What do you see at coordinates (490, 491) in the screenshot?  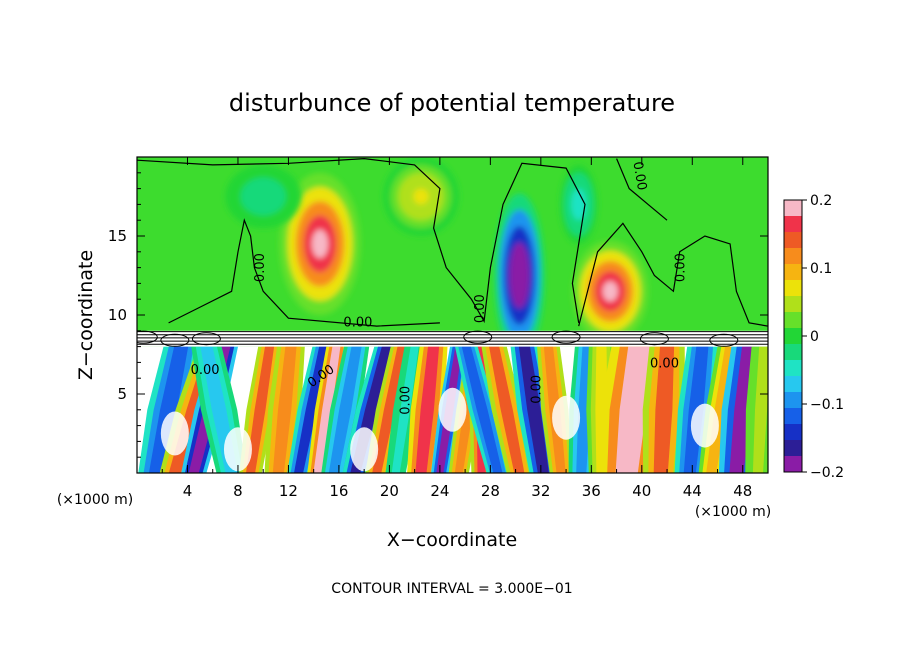 I see `x-tick-label: 28` at bounding box center [490, 491].